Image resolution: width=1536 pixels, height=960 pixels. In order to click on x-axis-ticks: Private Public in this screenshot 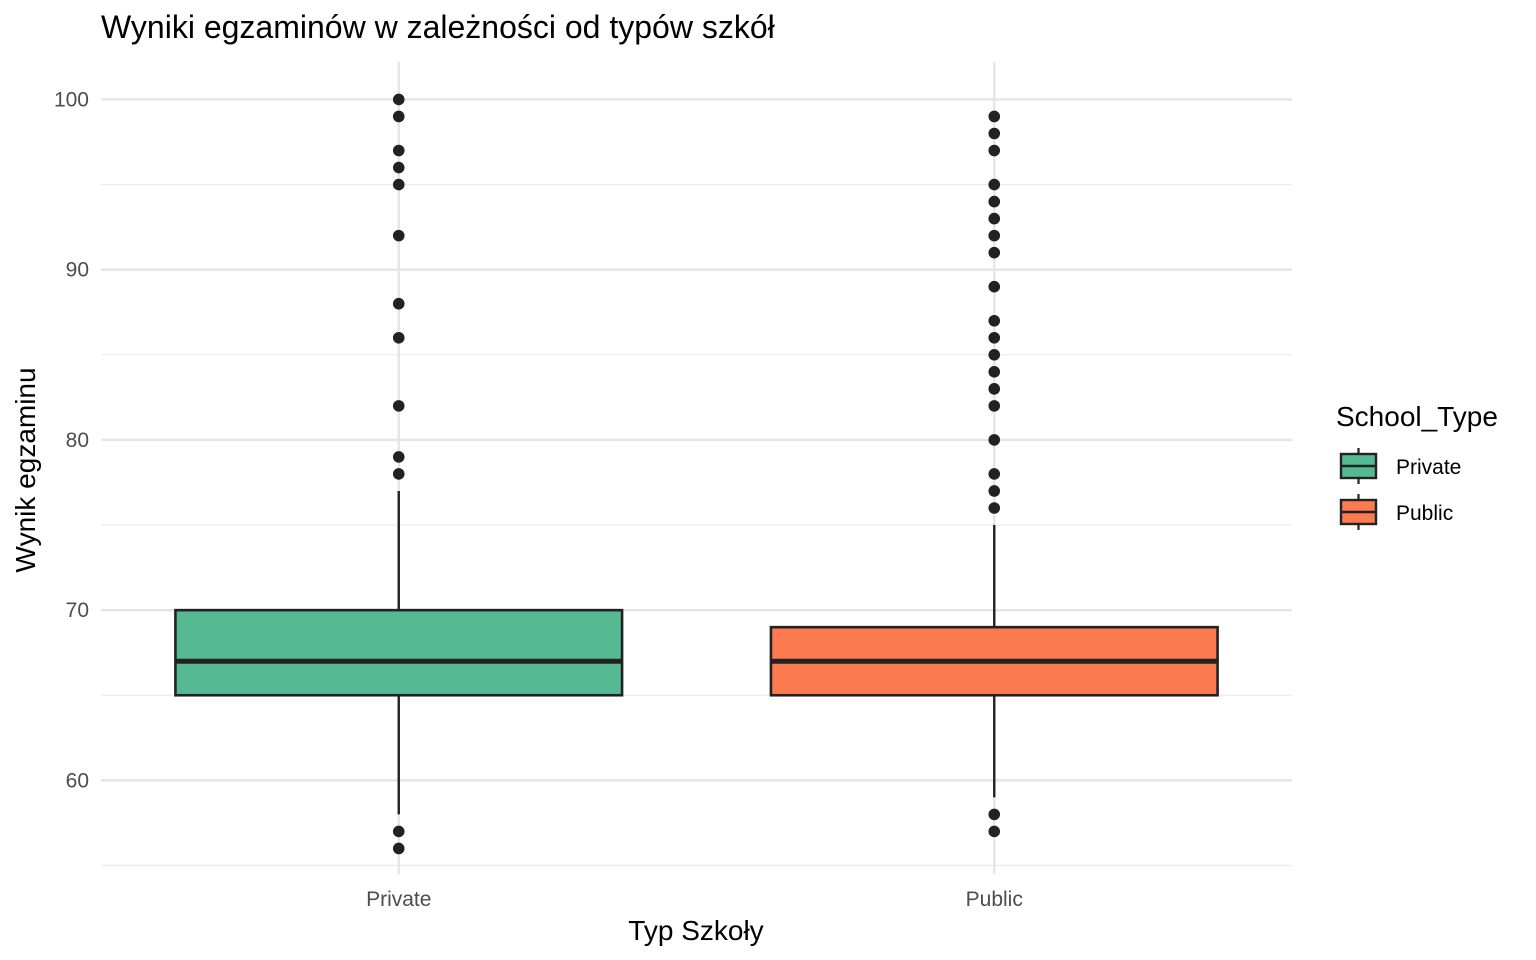, I will do `click(694, 899)`.